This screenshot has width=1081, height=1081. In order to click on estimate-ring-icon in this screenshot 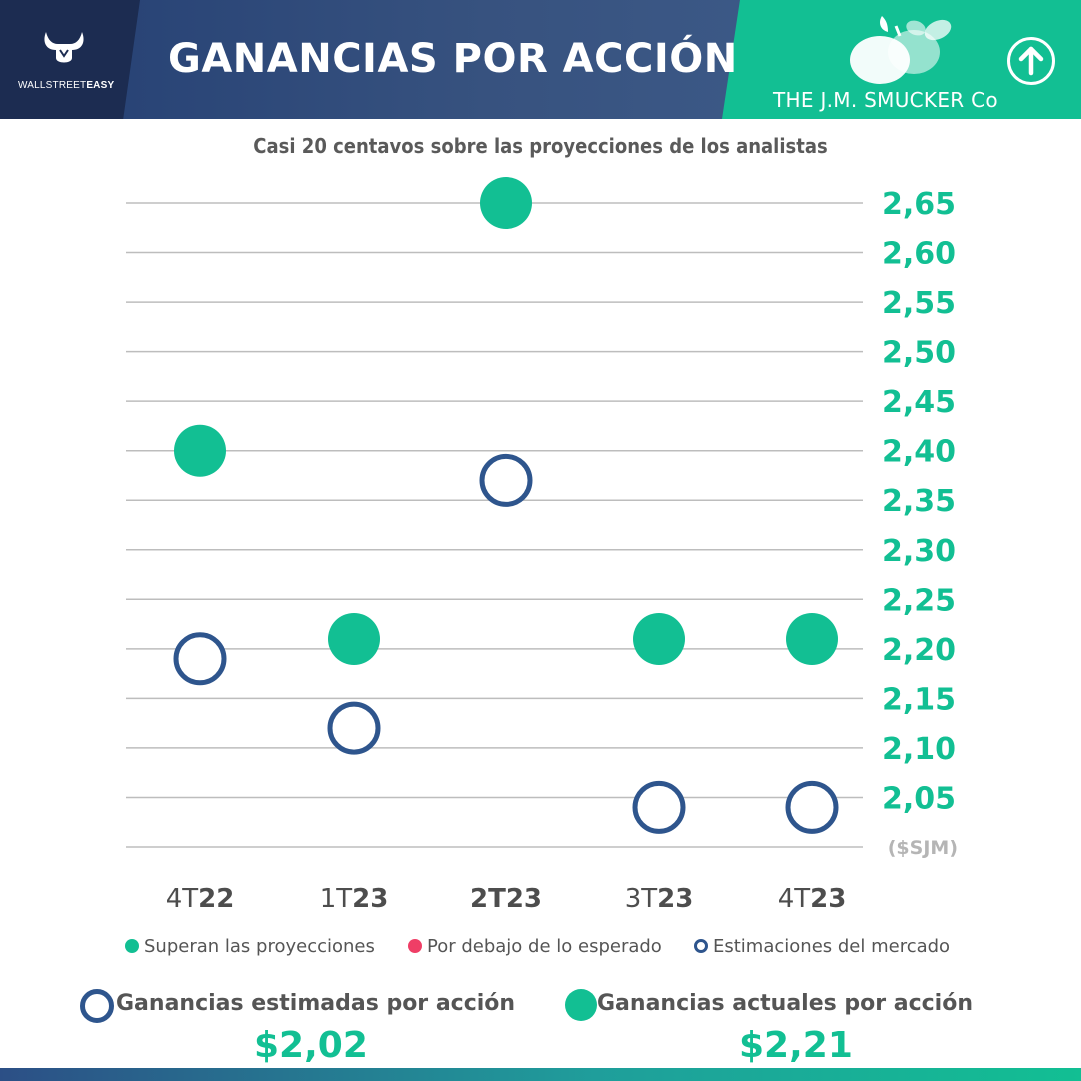, I will do `click(97, 1006)`.